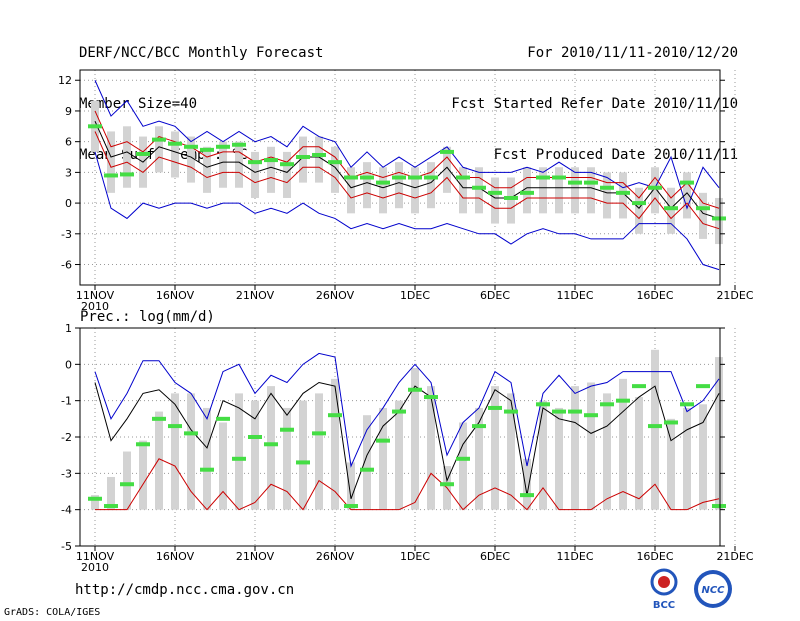  I want to click on header-produced-date: Fcst Produced Date 2010/11/11, so click(615, 155).